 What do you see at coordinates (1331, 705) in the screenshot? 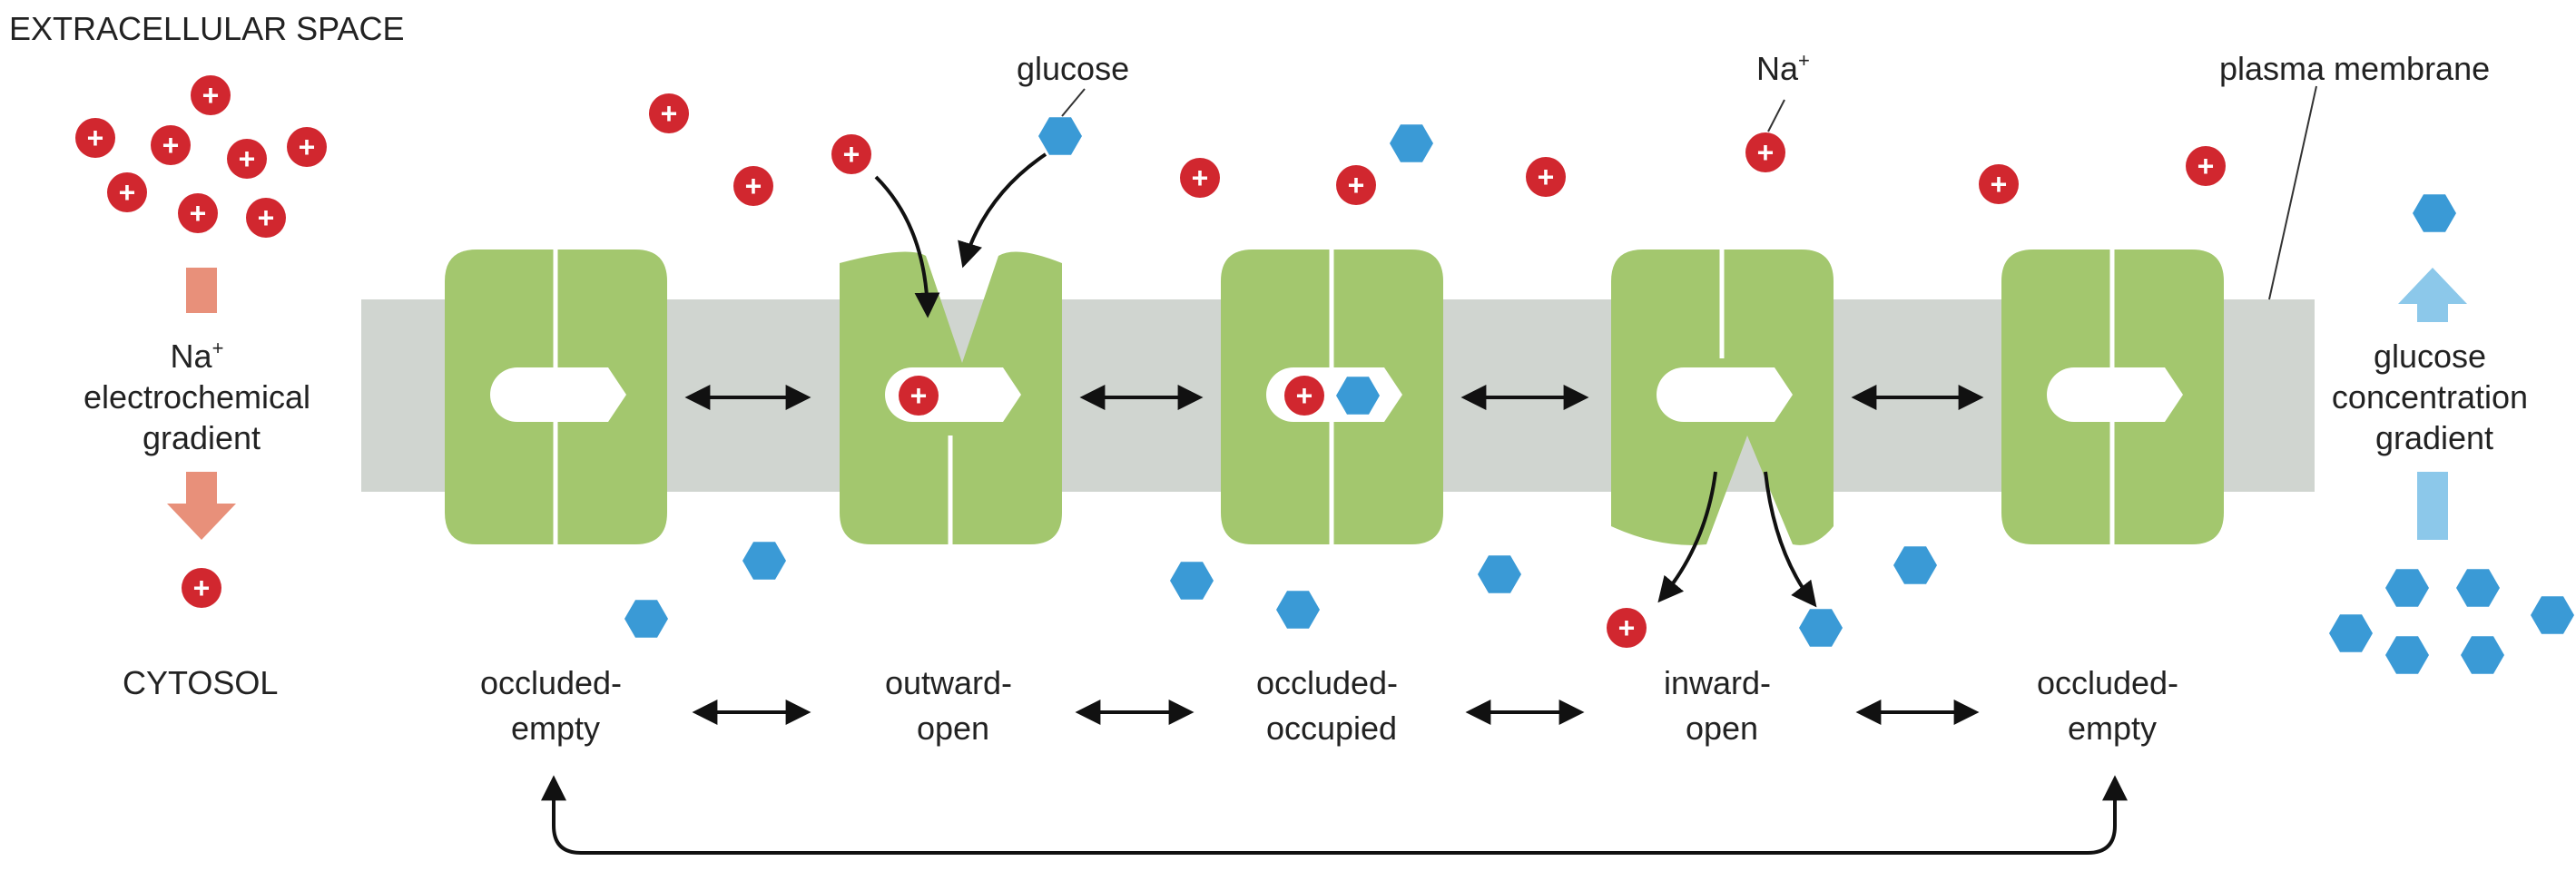
I see `state-label-3: occluded- occupied` at bounding box center [1331, 705].